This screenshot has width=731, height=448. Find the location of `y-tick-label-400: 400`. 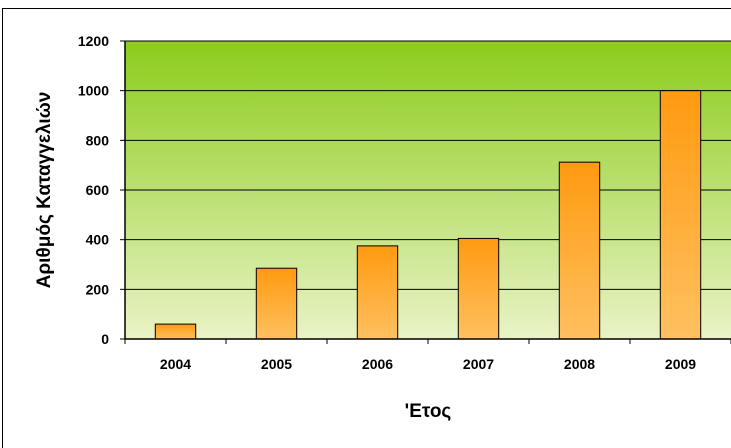

y-tick-label-400: 400 is located at coordinates (98, 240).